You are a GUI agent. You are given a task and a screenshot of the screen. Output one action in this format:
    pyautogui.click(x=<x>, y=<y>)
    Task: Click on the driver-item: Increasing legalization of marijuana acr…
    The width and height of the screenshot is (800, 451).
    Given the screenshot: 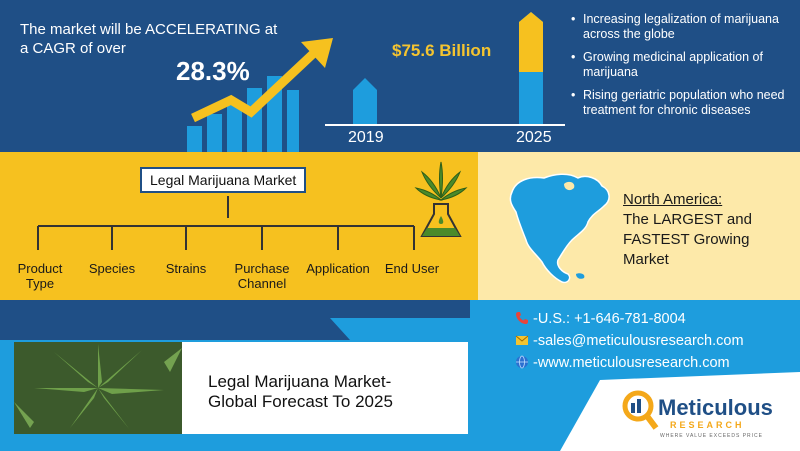 What is the action you would take?
    pyautogui.click(x=682, y=27)
    